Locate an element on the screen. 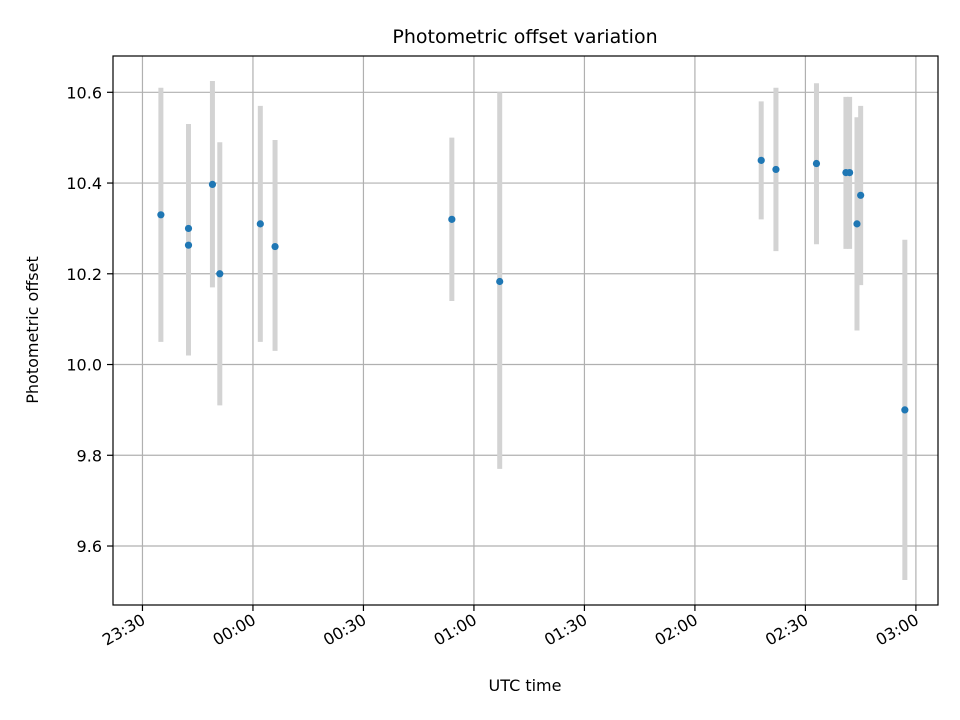 Image resolution: width=960 pixels, height=720 pixels. y-tick-label: 9.8 is located at coordinates (89, 455).